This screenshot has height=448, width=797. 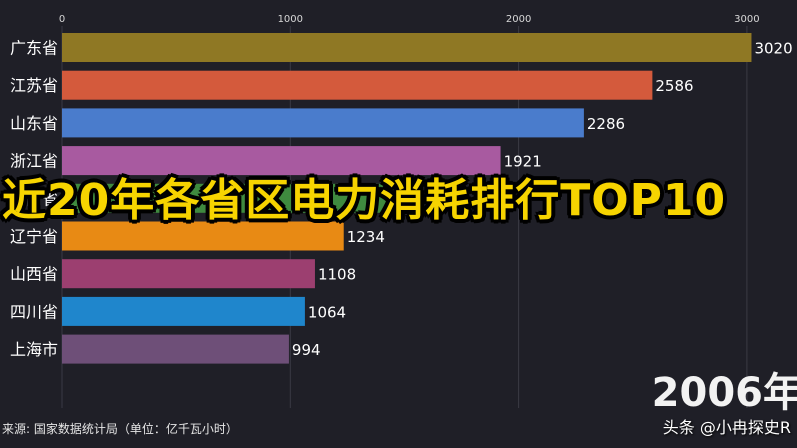 What do you see at coordinates (34, 48) in the screenshot?
I see `category-label: 广东省` at bounding box center [34, 48].